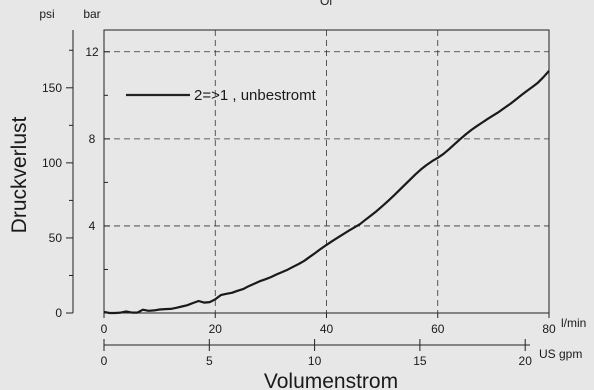 This screenshot has width=594, height=390. I want to click on bar-tick-label: 12, so click(92, 52).